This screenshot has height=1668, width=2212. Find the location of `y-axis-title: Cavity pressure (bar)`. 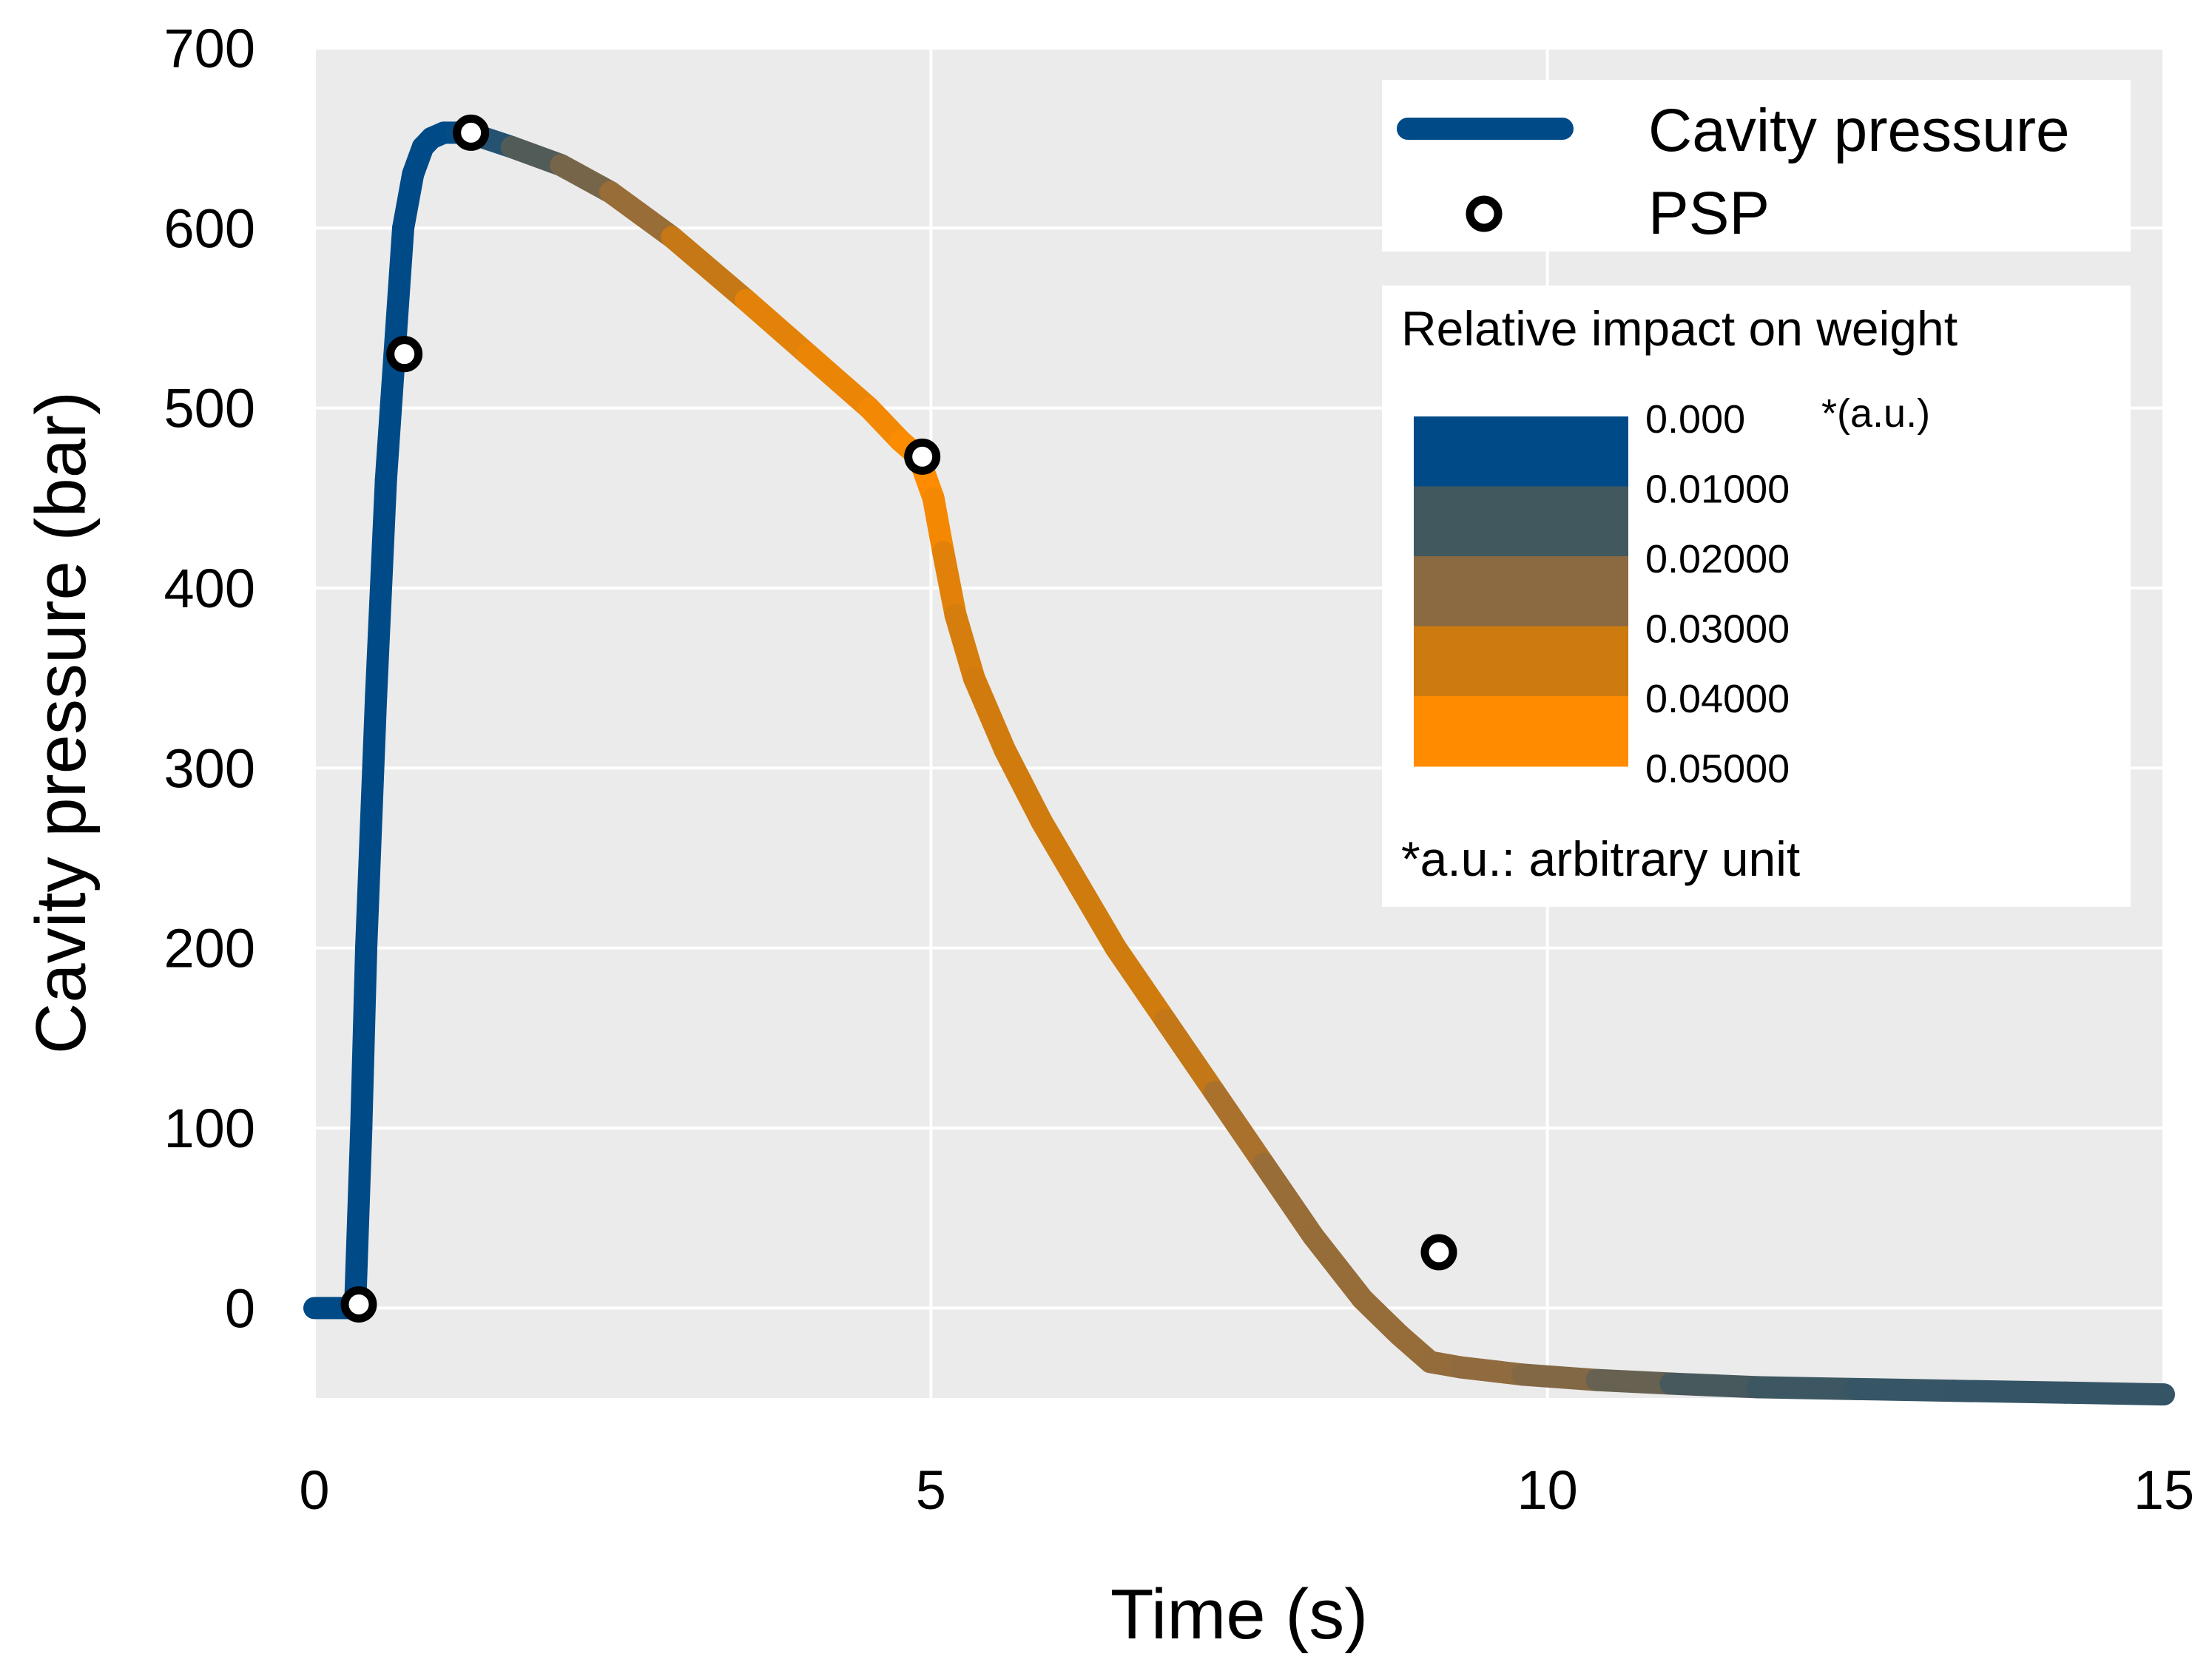

y-axis-title: Cavity pressure (bar) is located at coordinates (61, 722).